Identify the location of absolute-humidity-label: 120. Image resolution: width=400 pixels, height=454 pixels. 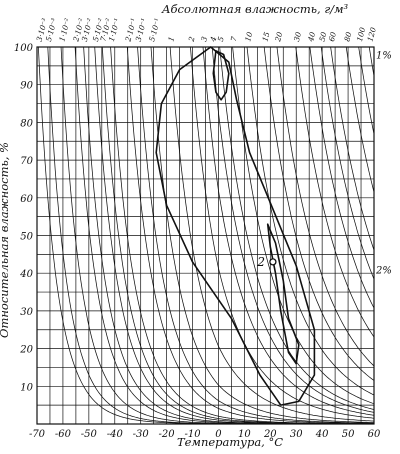
(372, 34).